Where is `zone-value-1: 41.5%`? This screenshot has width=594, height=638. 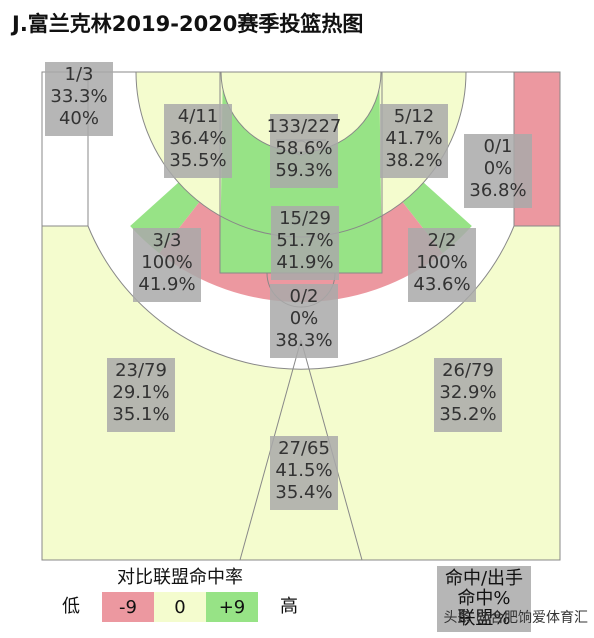
zone-value-1: 41.5% is located at coordinates (303, 470).